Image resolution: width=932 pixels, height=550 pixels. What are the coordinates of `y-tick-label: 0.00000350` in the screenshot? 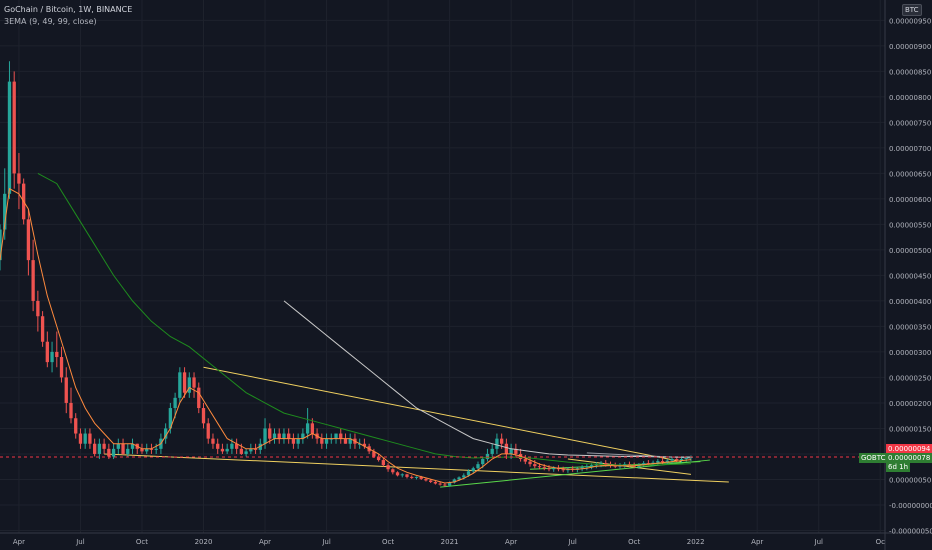 It's located at (910, 327).